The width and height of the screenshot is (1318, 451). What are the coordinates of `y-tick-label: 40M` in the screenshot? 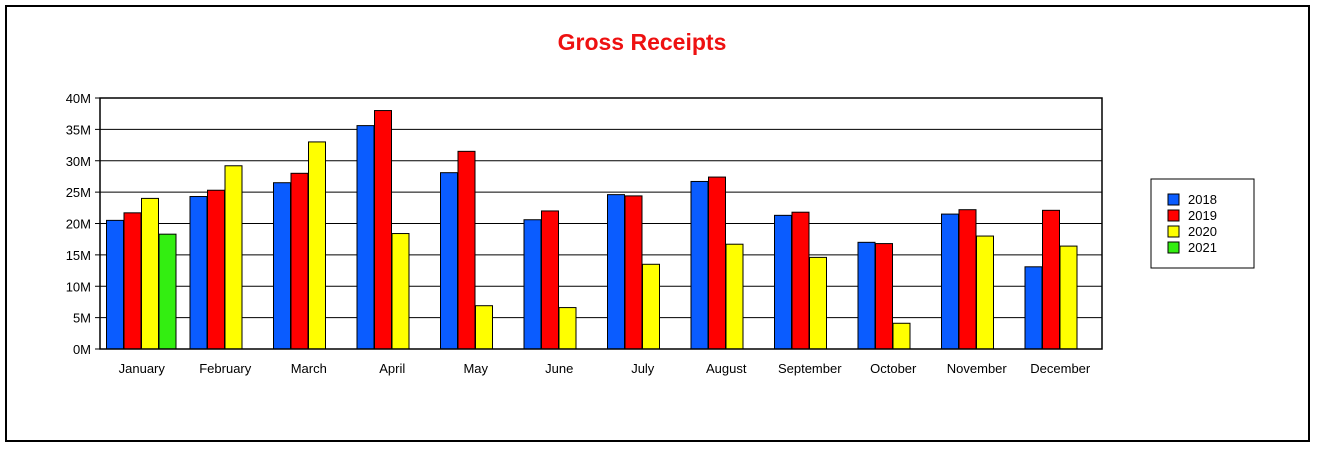 It's located at (78, 98).